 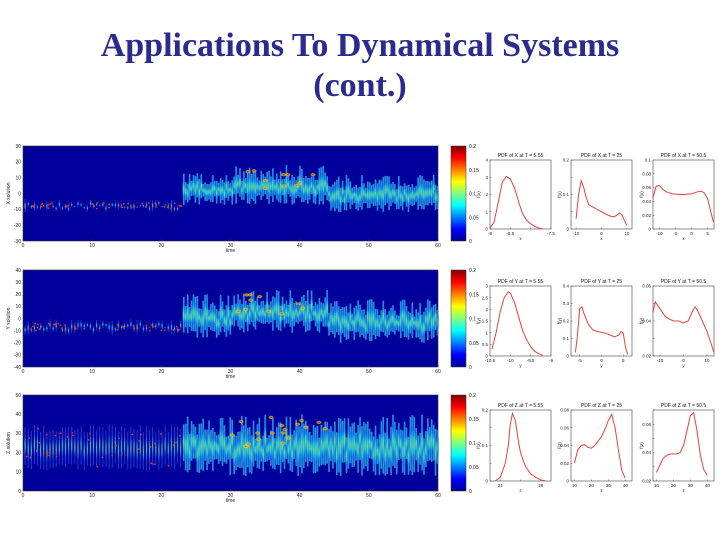 I want to click on x-tick-label: 5, so click(x=707, y=233).